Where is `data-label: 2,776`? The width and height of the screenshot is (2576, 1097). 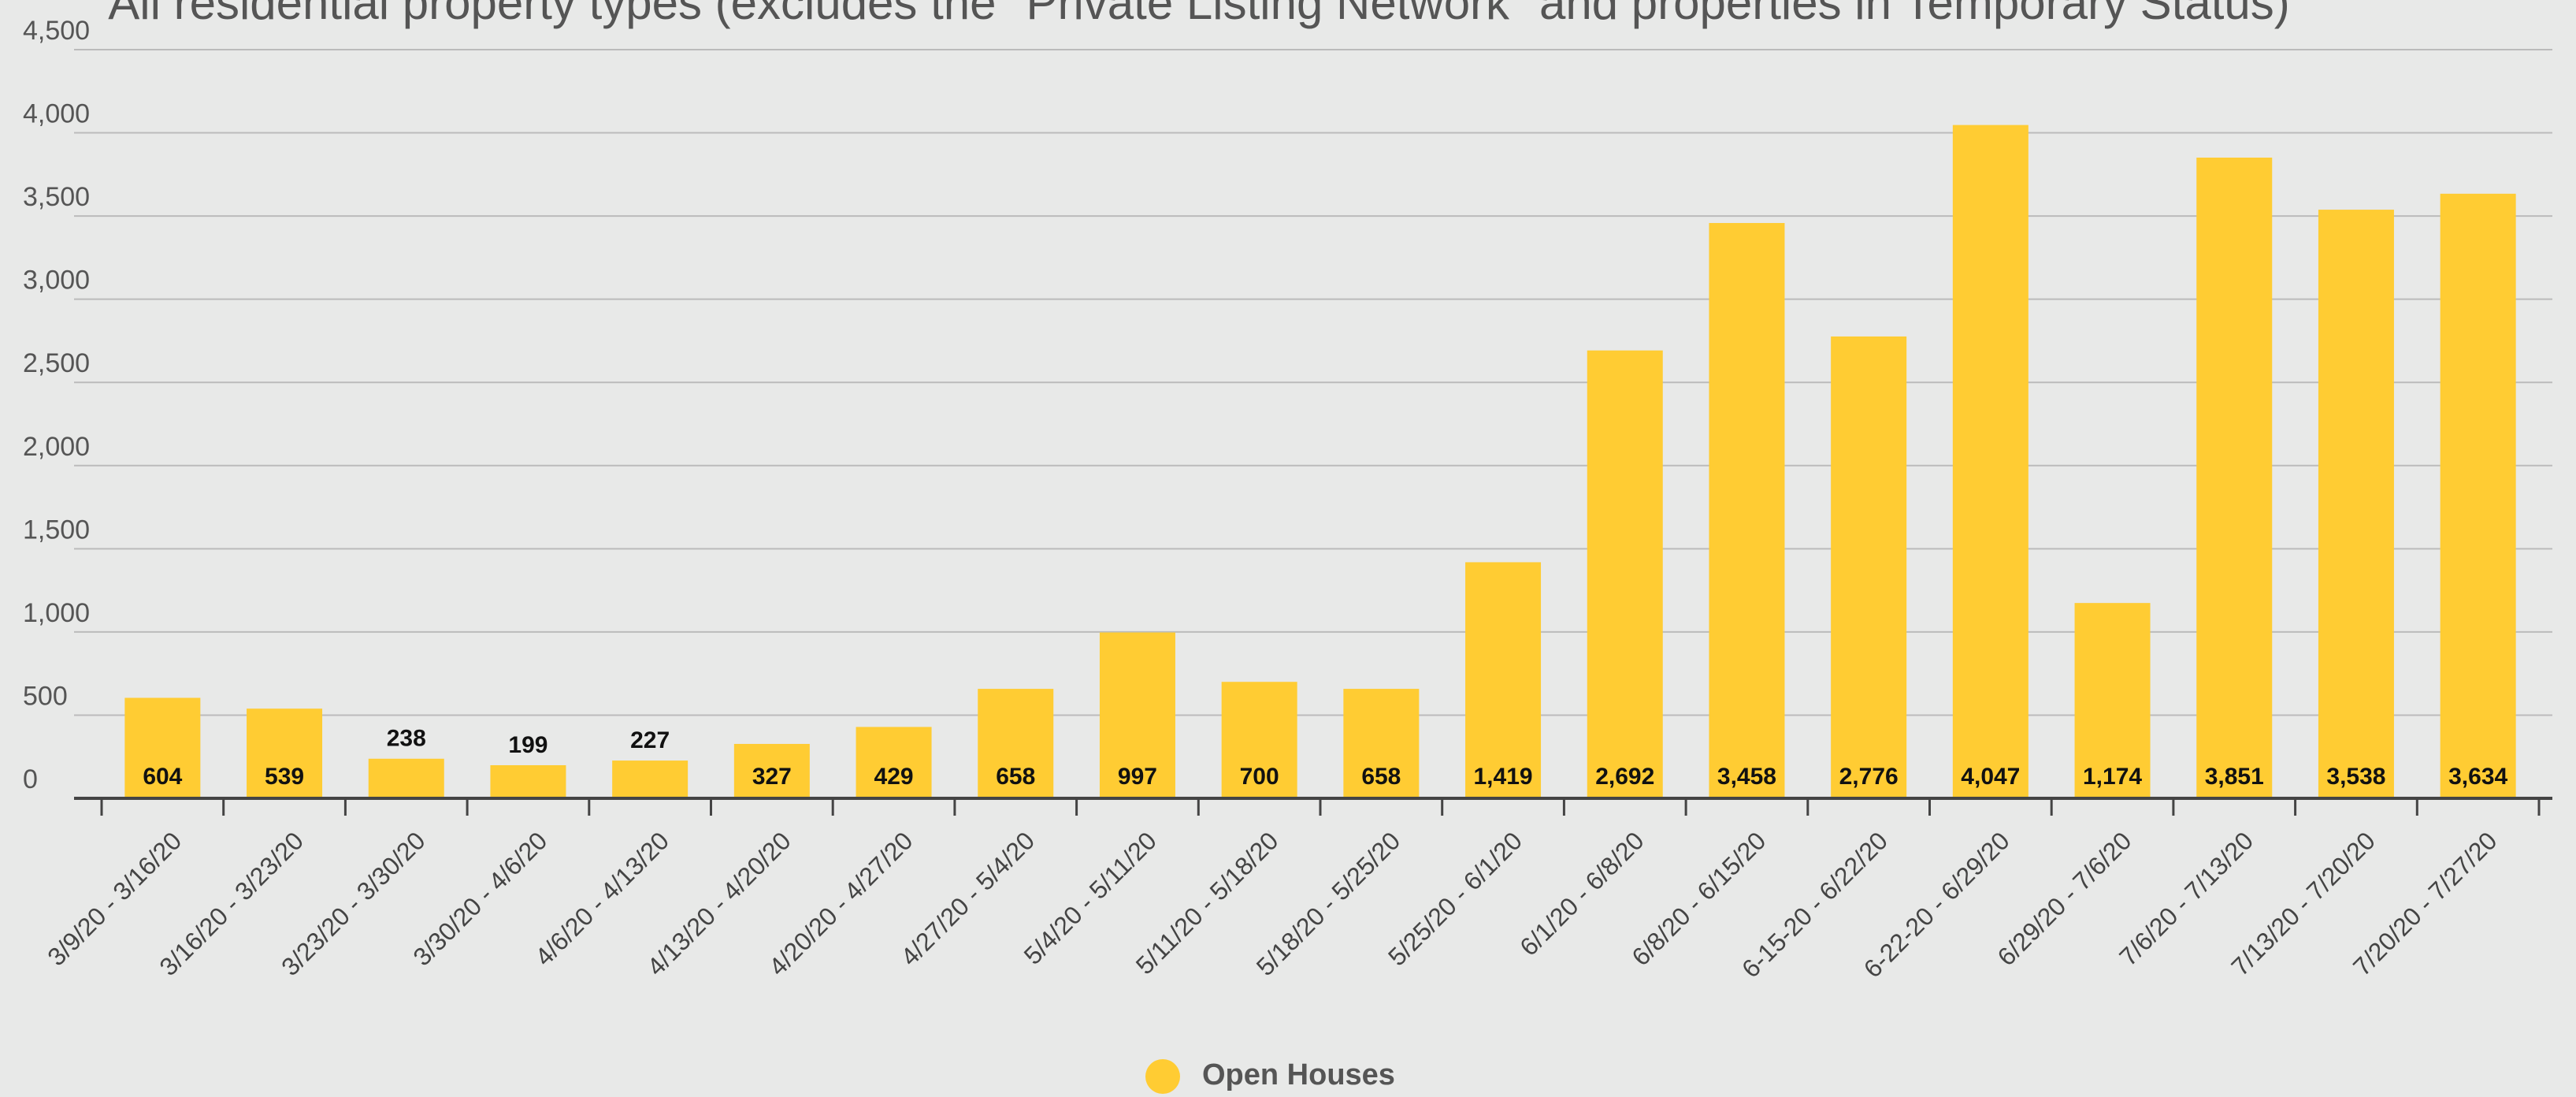 data-label: 2,776 is located at coordinates (1869, 777).